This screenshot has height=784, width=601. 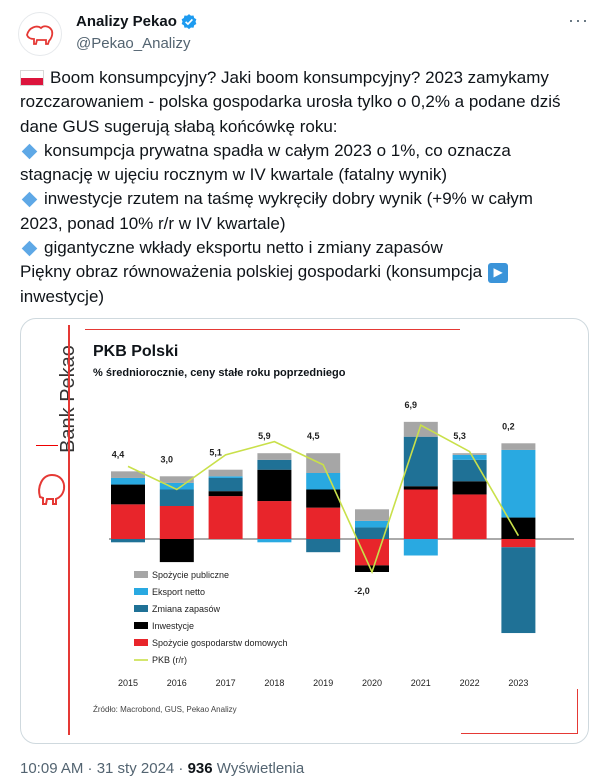 I want to click on legend-label: Inwestycje, so click(x=173, y=626).